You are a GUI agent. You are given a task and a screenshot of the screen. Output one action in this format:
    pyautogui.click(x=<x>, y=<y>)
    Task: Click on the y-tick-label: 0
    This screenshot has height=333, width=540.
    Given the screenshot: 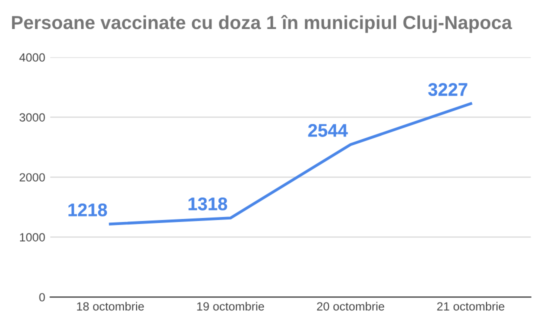 What is the action you would take?
    pyautogui.click(x=42, y=297)
    